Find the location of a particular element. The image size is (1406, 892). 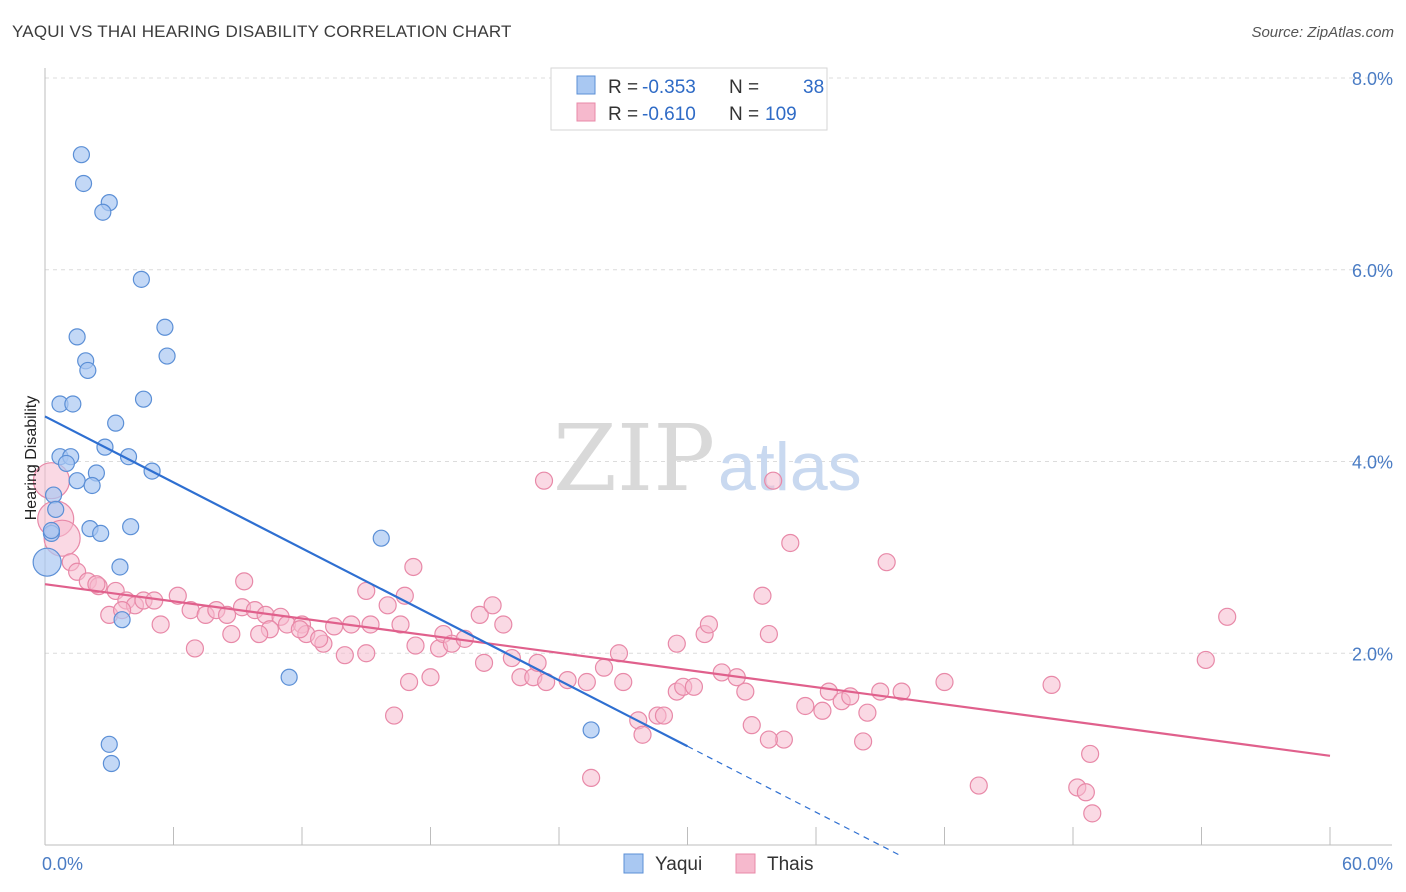

x-tick-label: 0.0% is located at coordinates (62, 864).